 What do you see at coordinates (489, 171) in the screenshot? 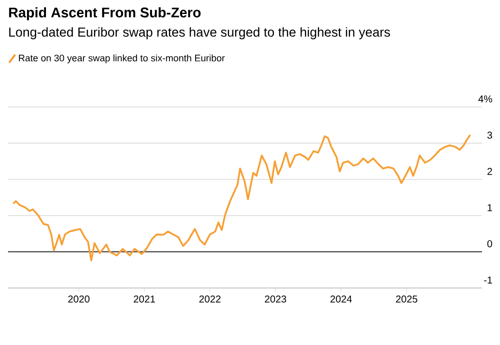
I see `y-tick-label: 2` at bounding box center [489, 171].